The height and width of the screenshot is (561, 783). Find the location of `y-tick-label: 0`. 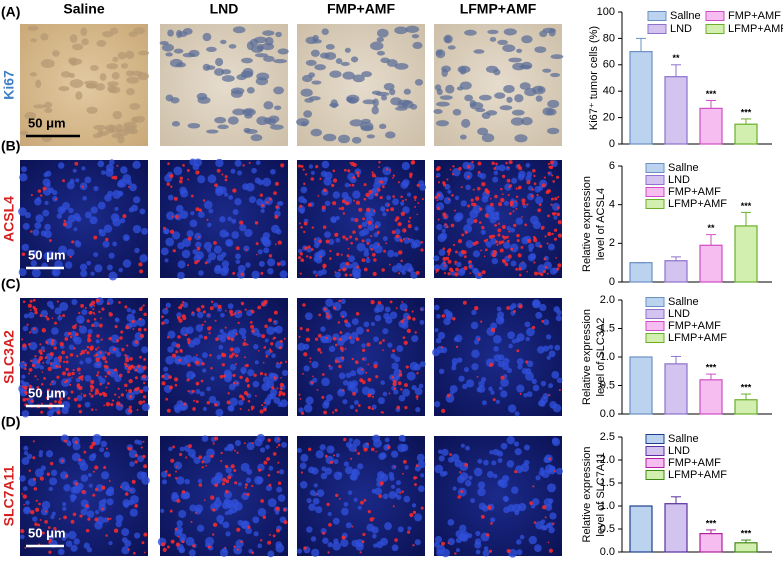

y-tick-label: 0 is located at coordinates (612, 282).